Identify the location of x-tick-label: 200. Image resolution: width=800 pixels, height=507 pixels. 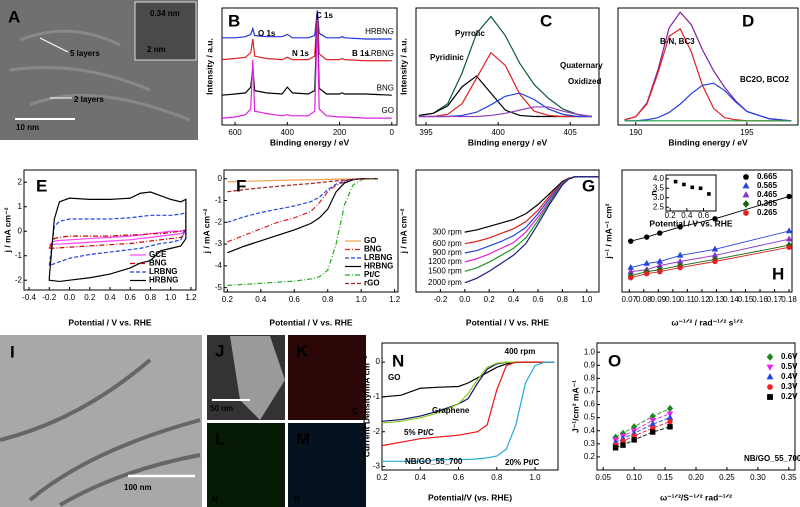
(340, 132).